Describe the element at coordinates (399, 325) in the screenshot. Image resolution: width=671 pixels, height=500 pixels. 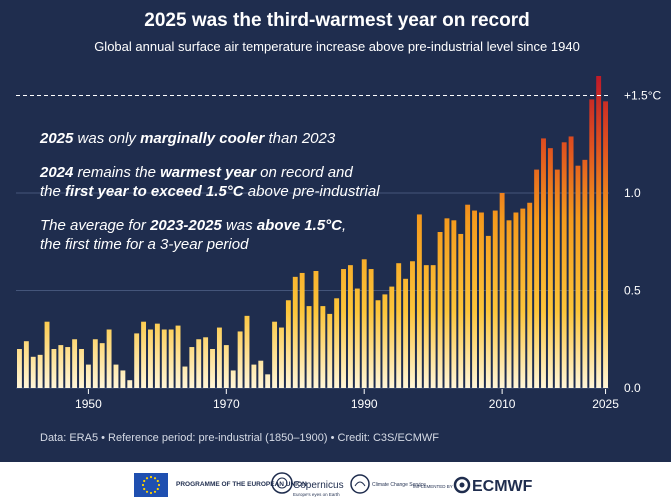
I see `bar-1995` at that location.